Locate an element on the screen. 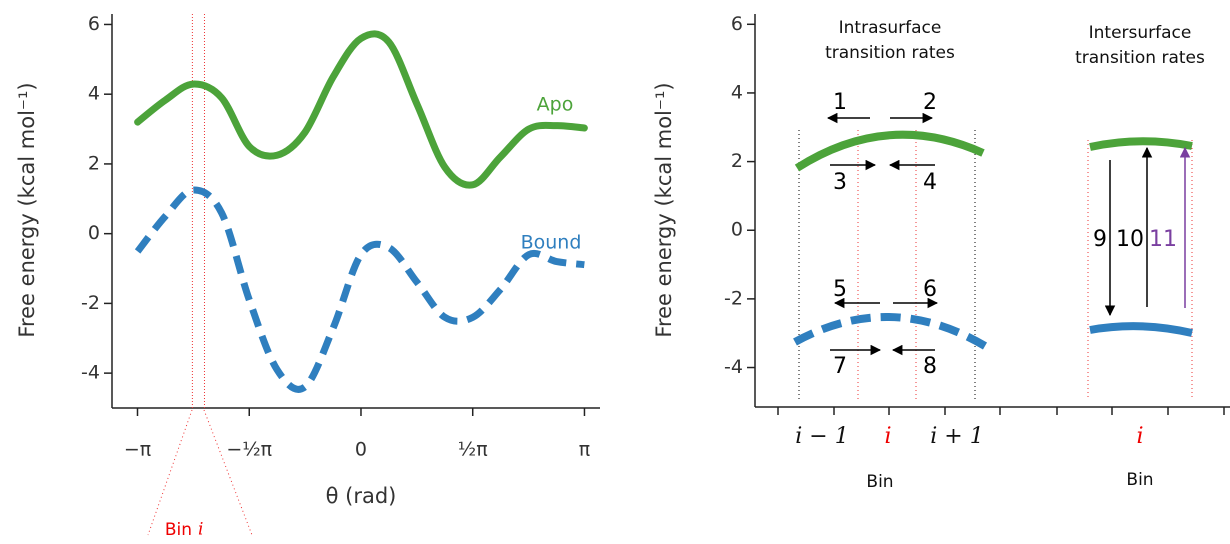 This screenshot has width=1230, height=544. x-tick-label: ½π is located at coordinates (473, 450).